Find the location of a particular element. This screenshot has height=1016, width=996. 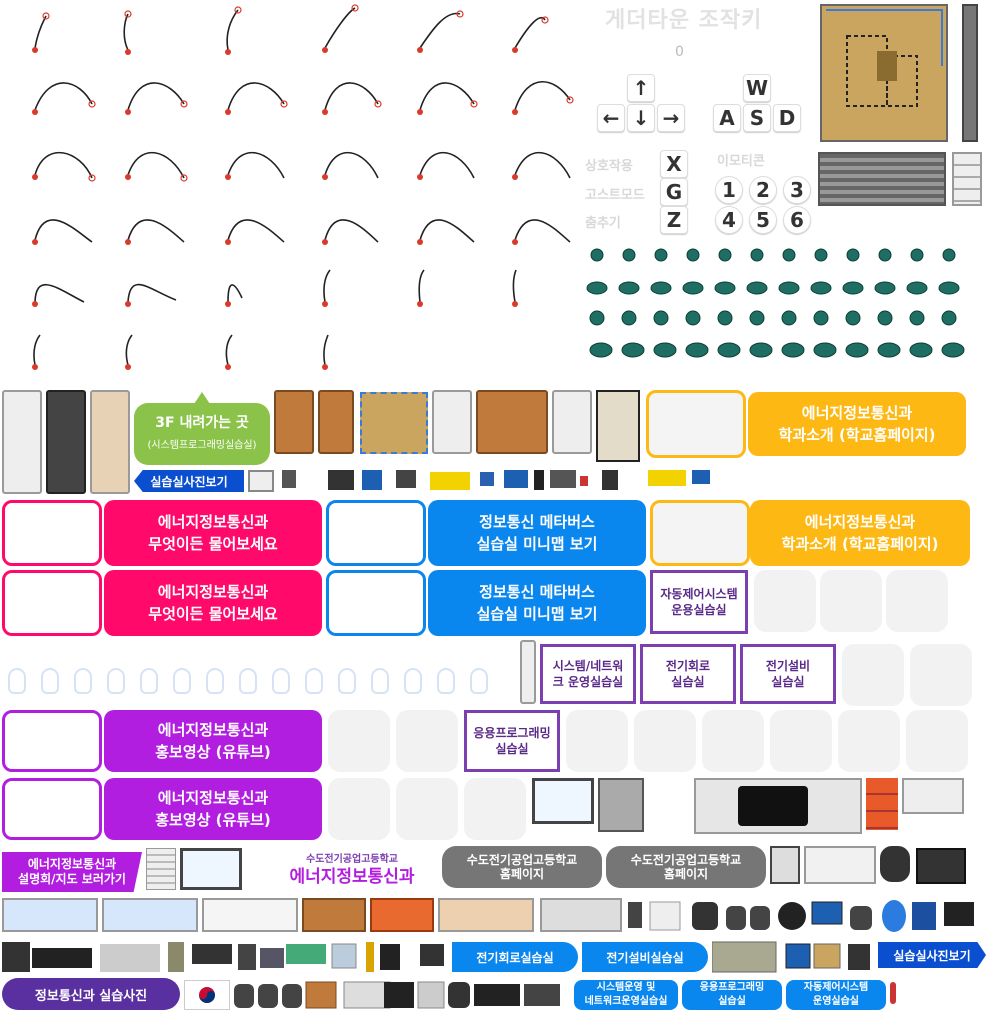

auto-lab-sign: 자동제어시스템 운용실습실 is located at coordinates (699, 602).